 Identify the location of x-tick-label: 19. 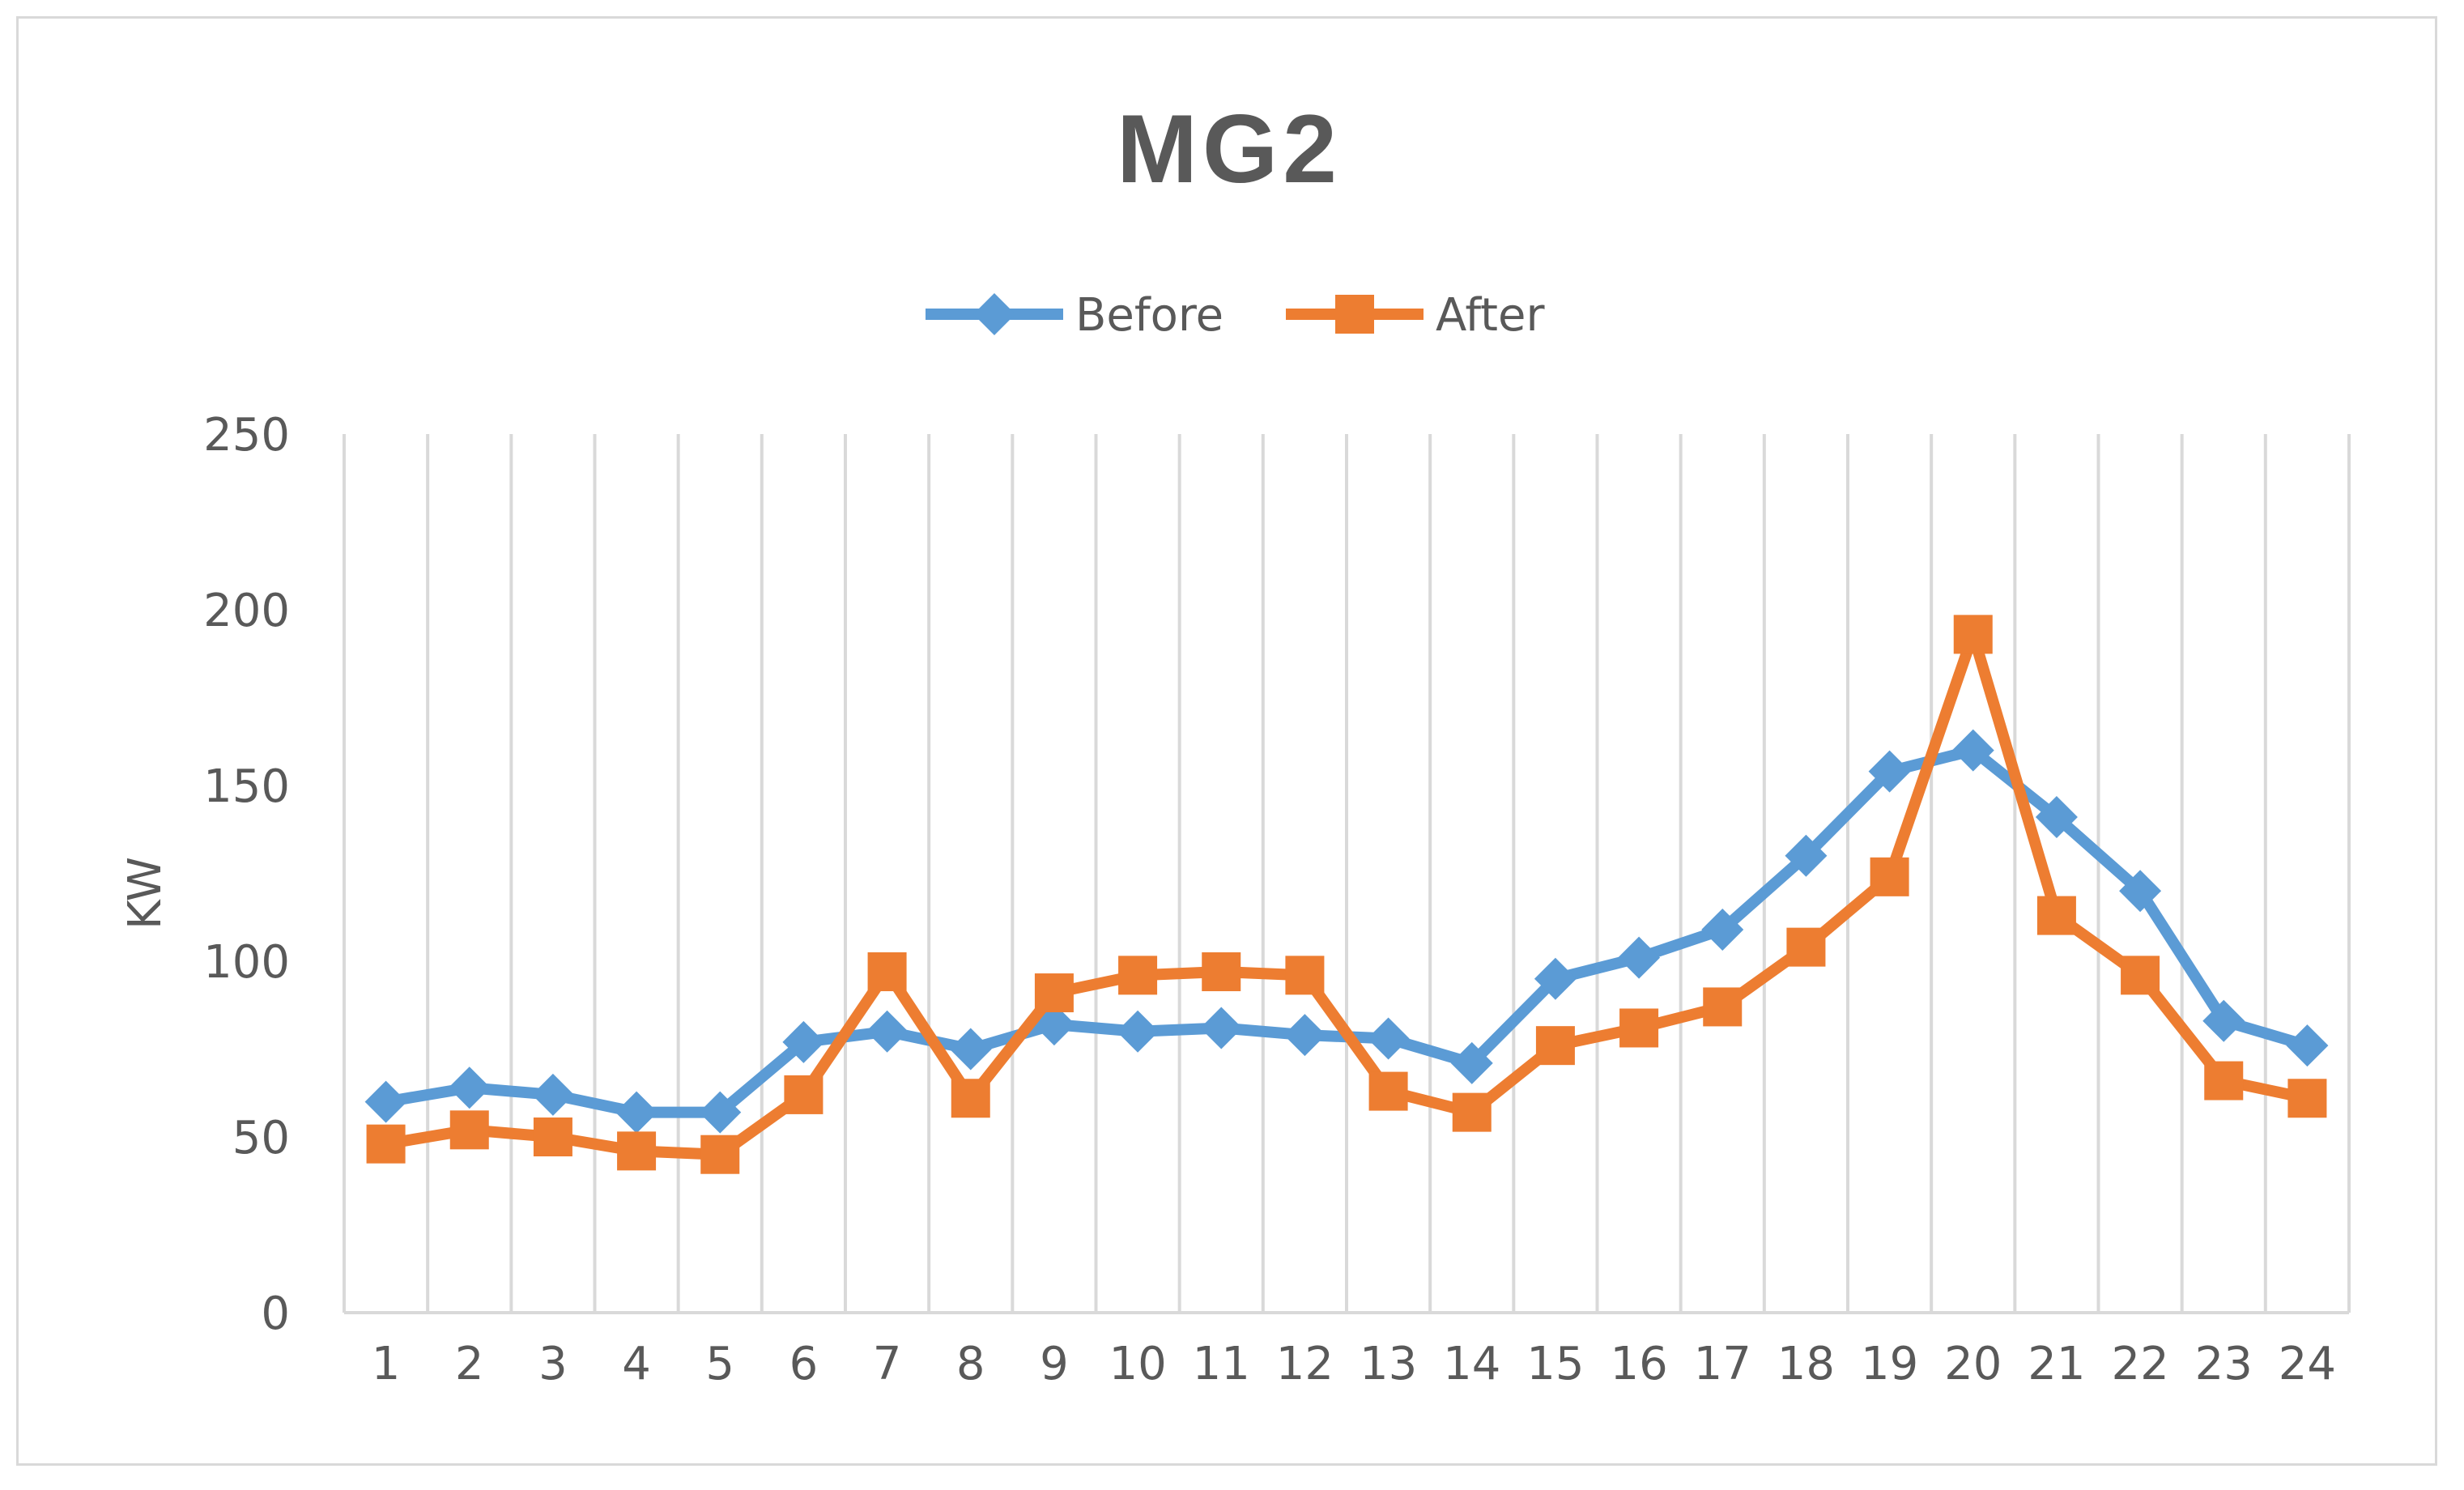
(1889, 1364).